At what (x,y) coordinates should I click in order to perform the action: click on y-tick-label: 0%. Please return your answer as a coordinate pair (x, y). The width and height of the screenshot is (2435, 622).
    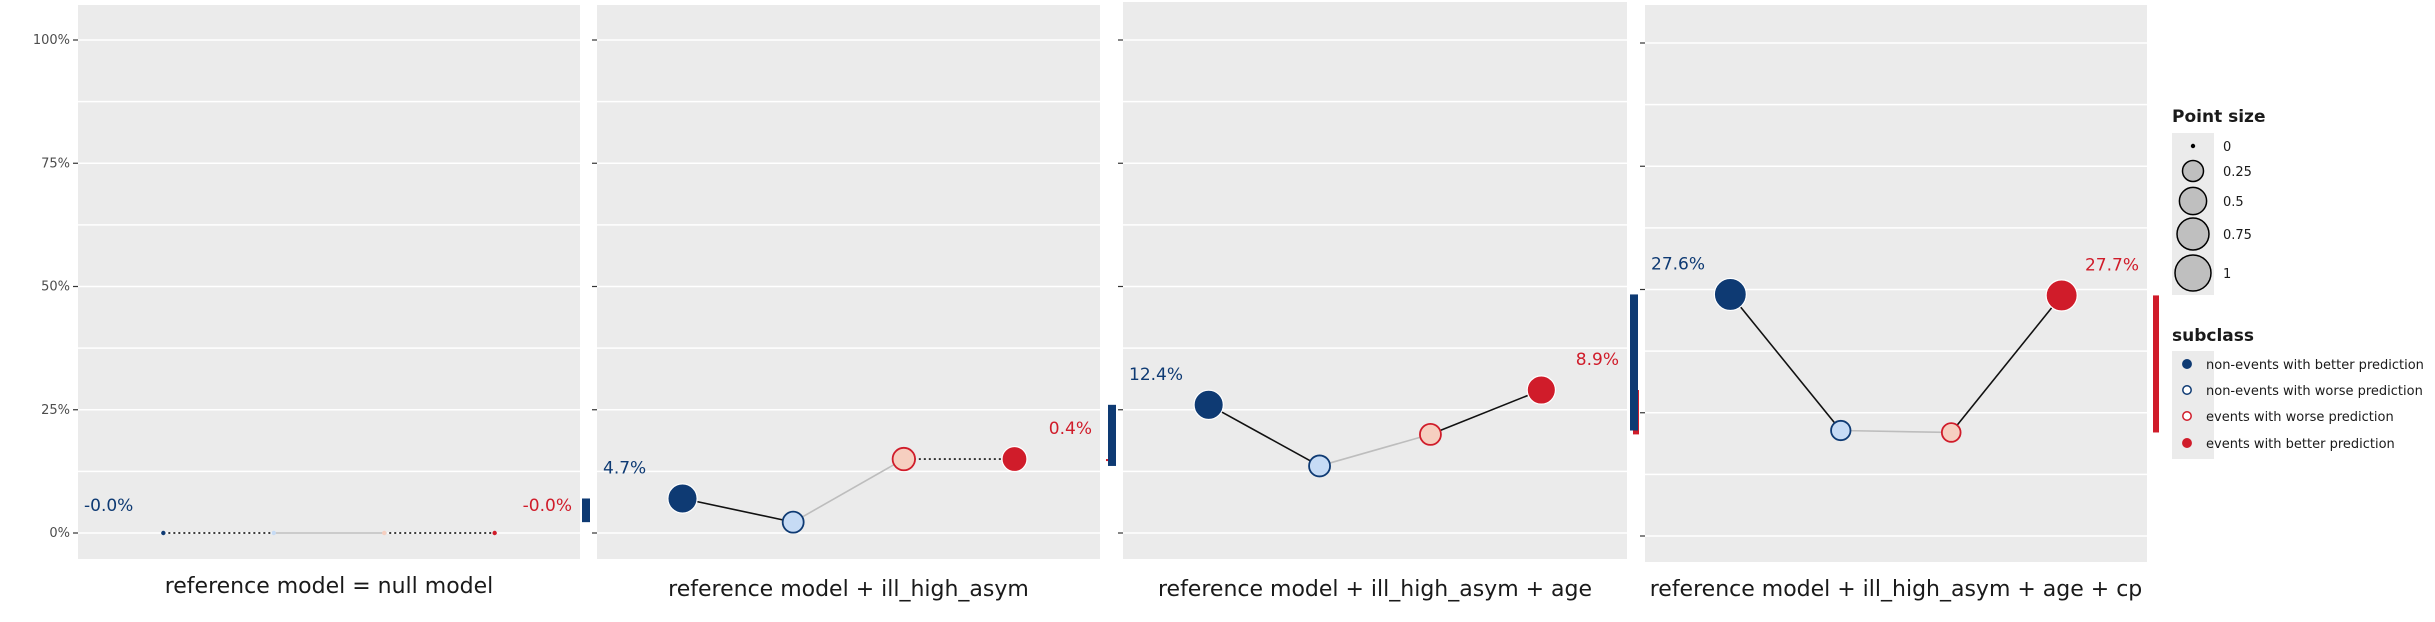
    Looking at the image, I should click on (59, 533).